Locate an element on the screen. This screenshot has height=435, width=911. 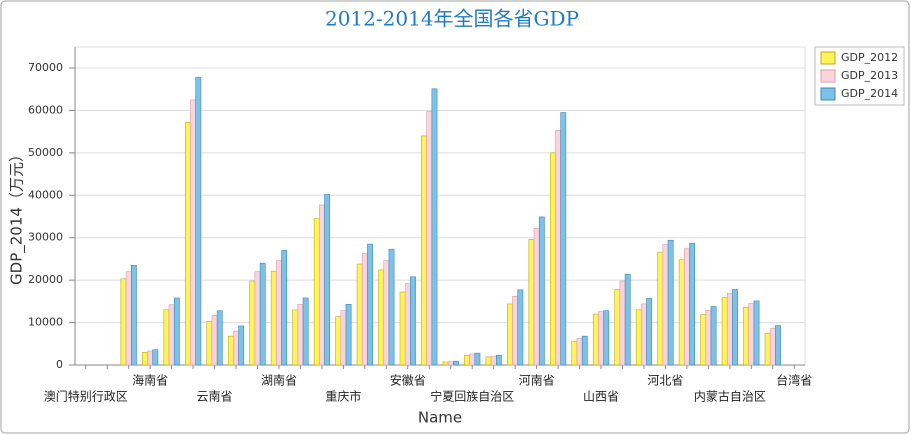
x-tick-label: 澳门特别行政区 is located at coordinates (86, 396).